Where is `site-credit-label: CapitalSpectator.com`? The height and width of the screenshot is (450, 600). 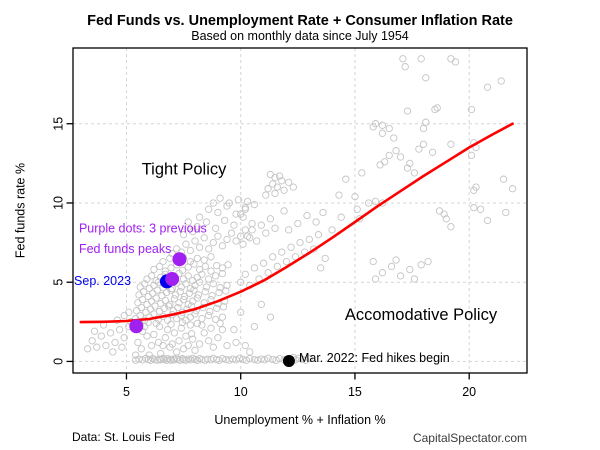 site-credit-label: CapitalSpectator.com is located at coordinates (469, 438).